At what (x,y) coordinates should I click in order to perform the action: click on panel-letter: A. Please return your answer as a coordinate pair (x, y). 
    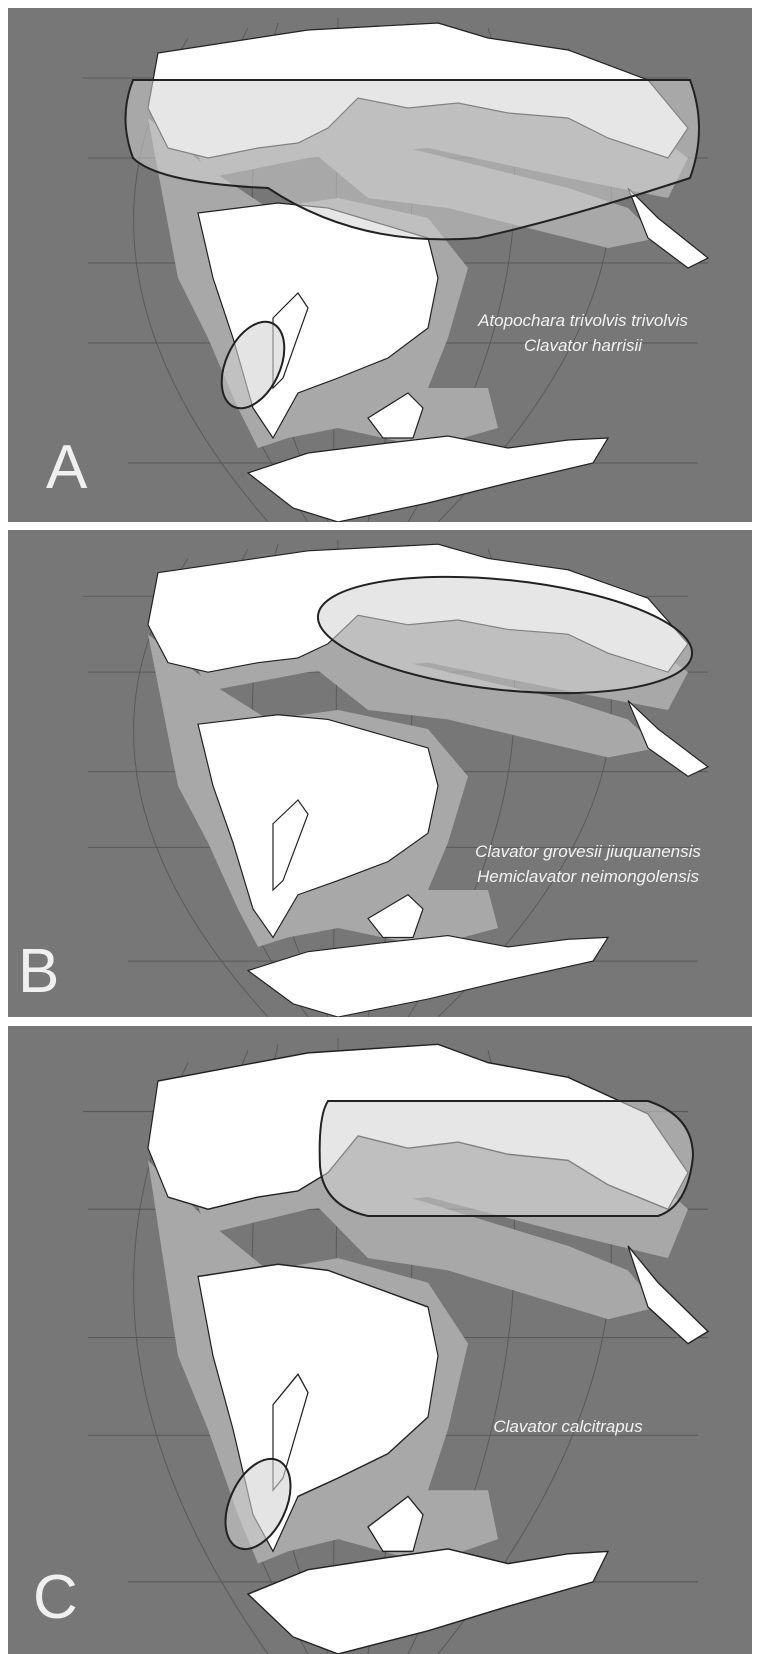
    Looking at the image, I should click on (67, 467).